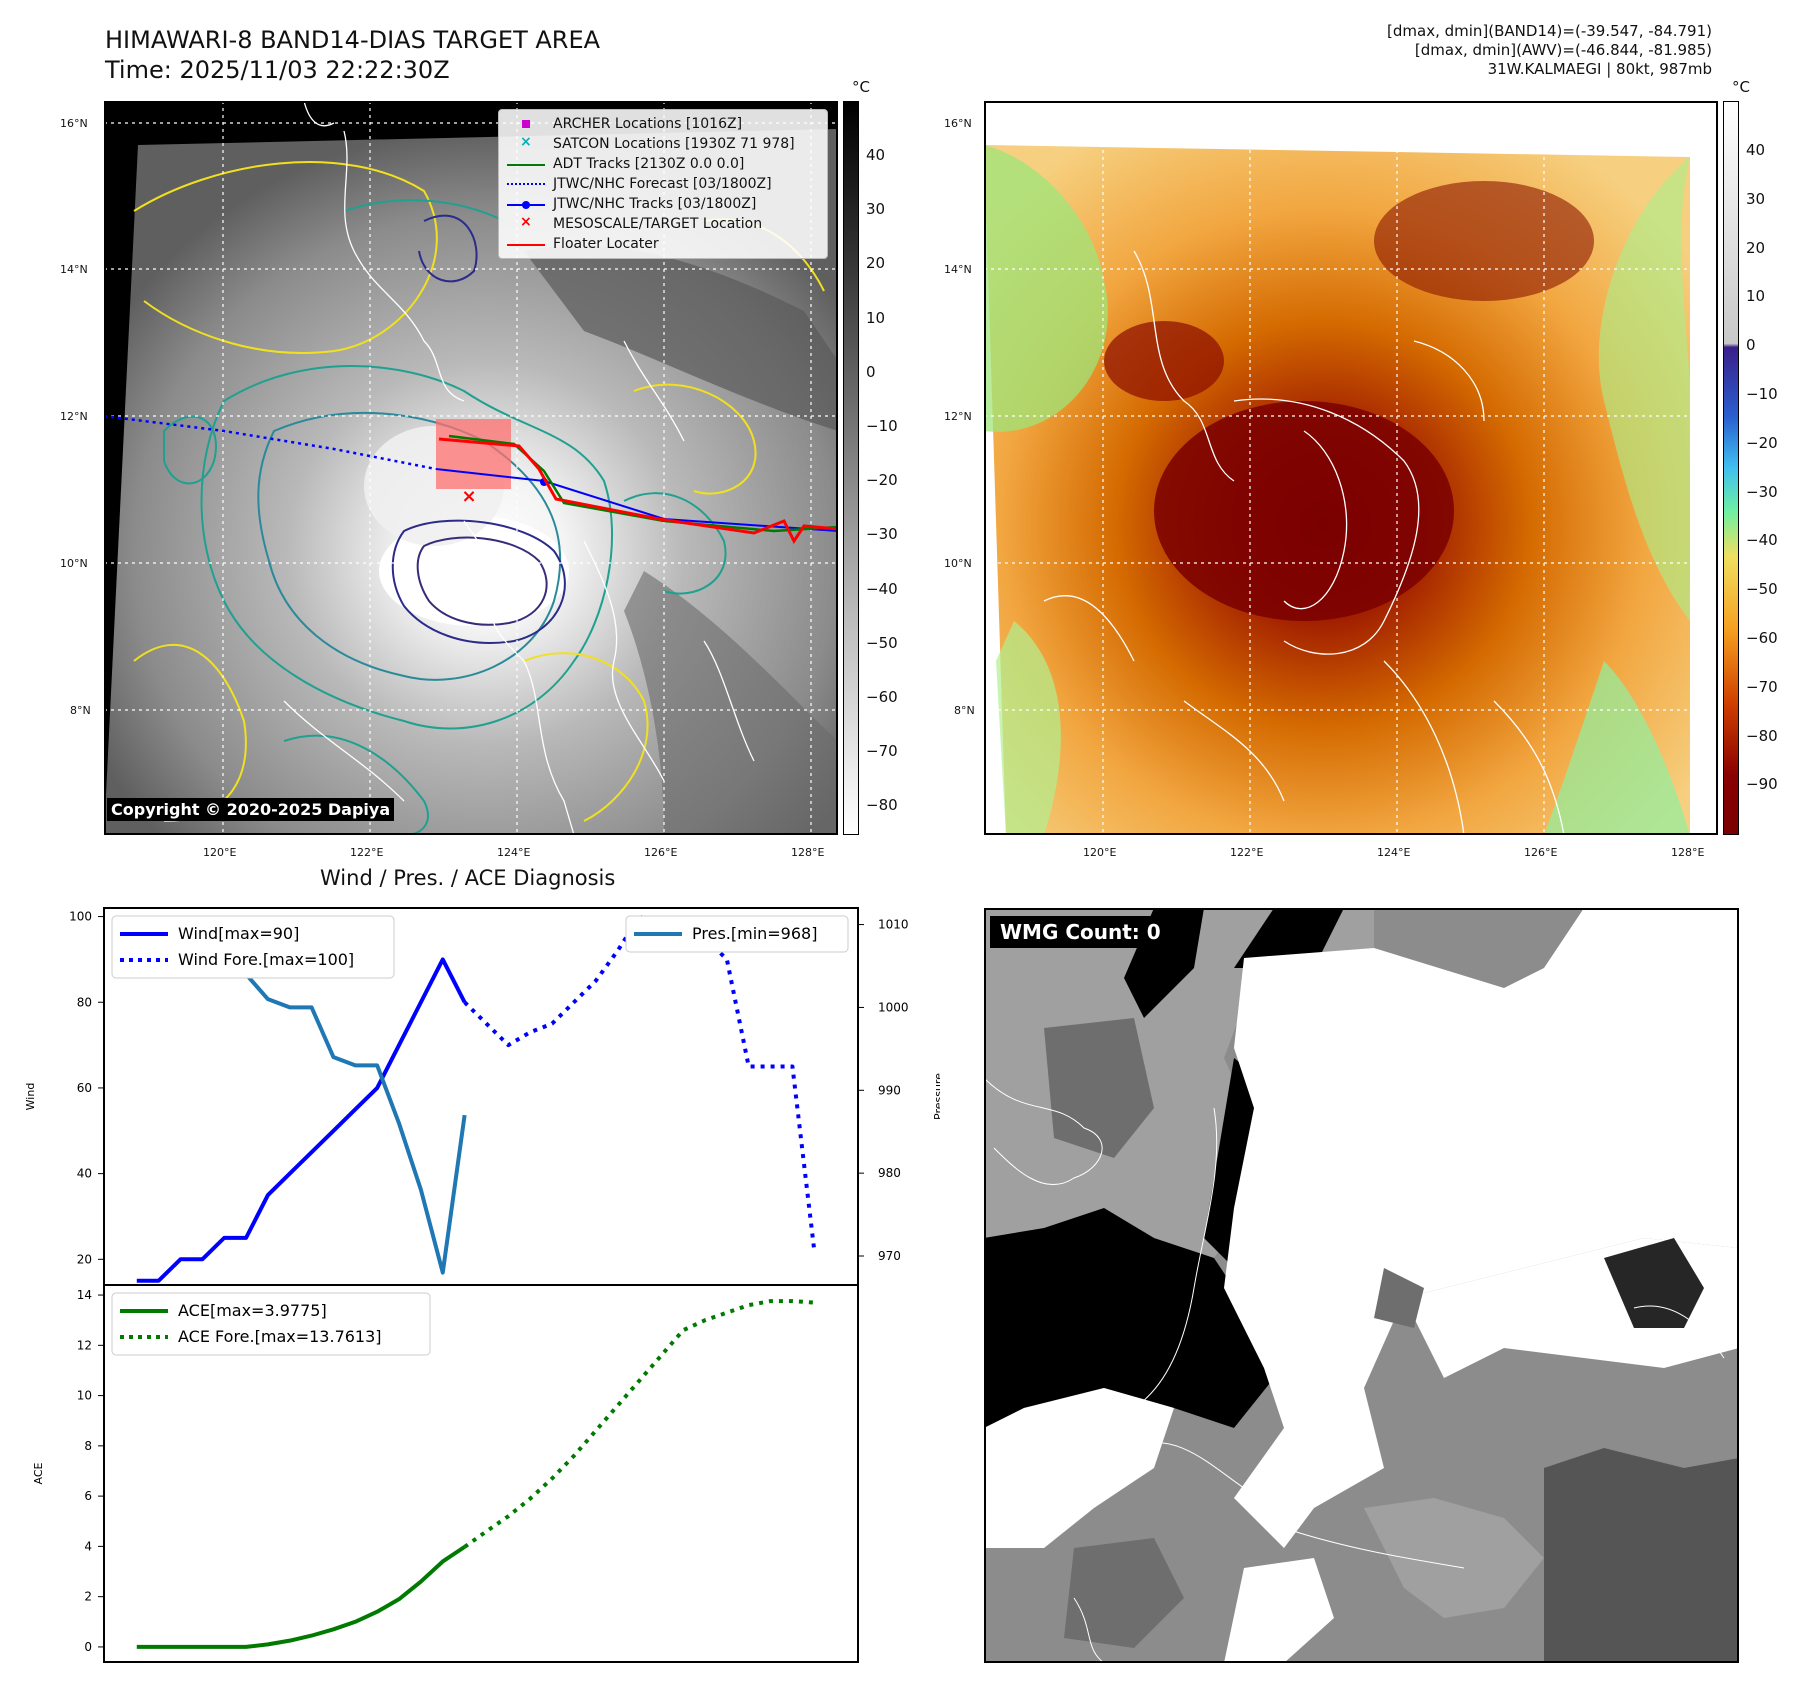  I want to click on wind-ytick-label: 60, so click(84, 1088).